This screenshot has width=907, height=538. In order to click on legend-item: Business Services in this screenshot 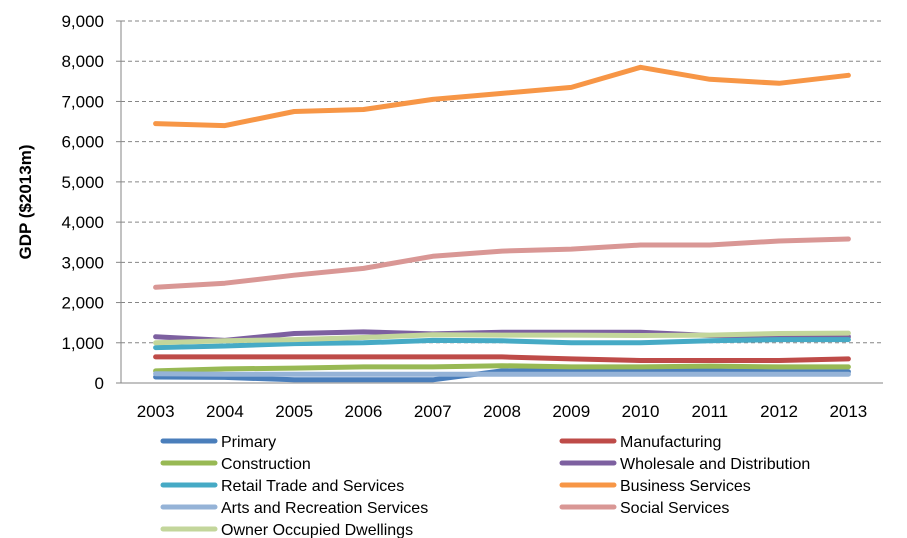, I will do `click(655, 486)`.